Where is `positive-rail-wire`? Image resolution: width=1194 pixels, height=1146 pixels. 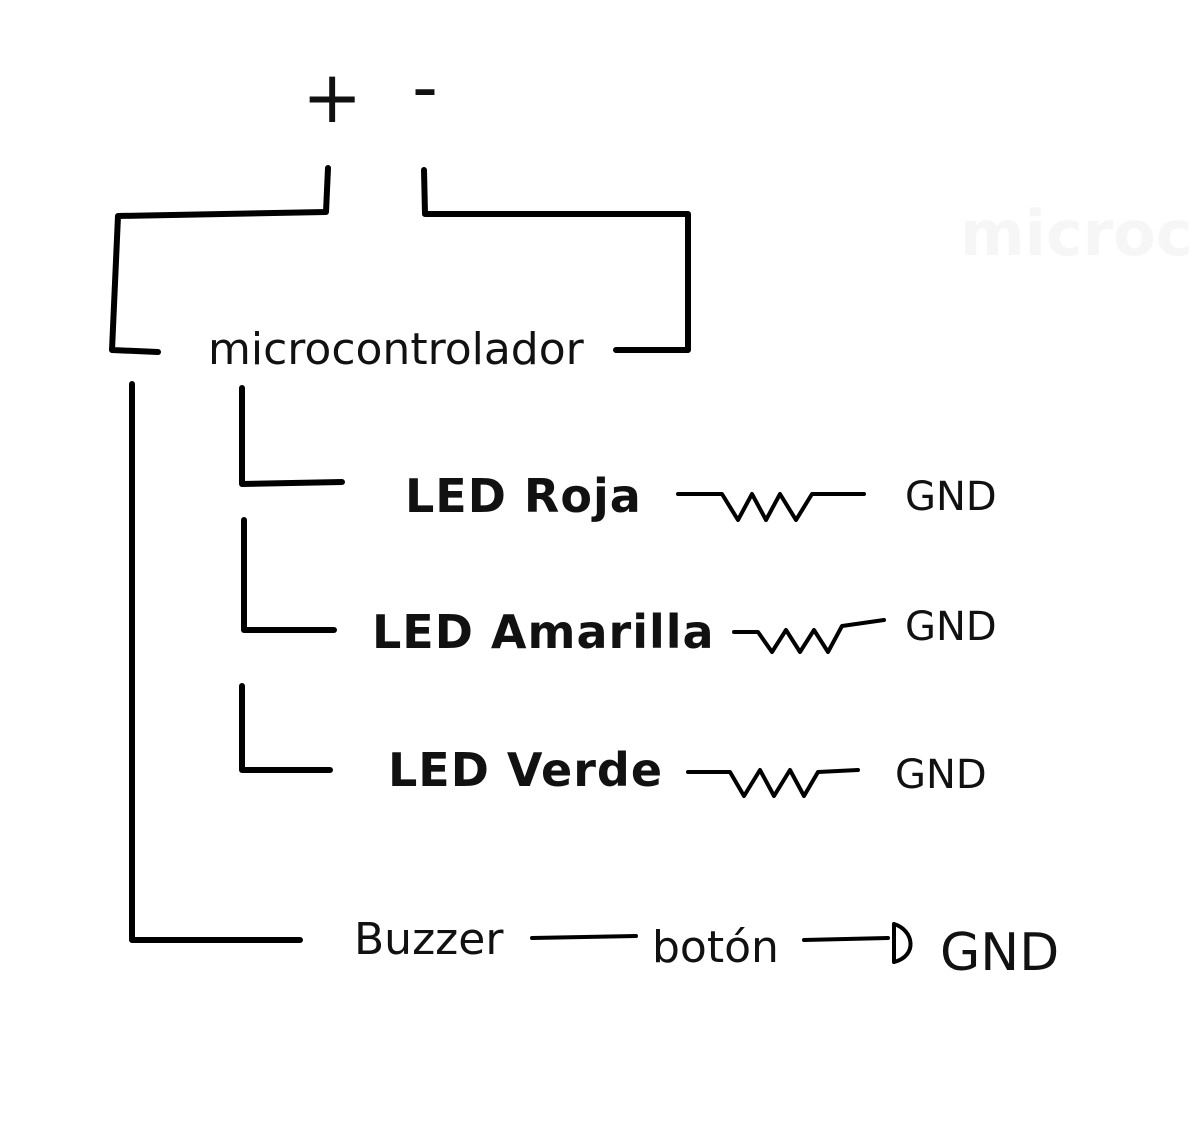 positive-rail-wire is located at coordinates (220, 260).